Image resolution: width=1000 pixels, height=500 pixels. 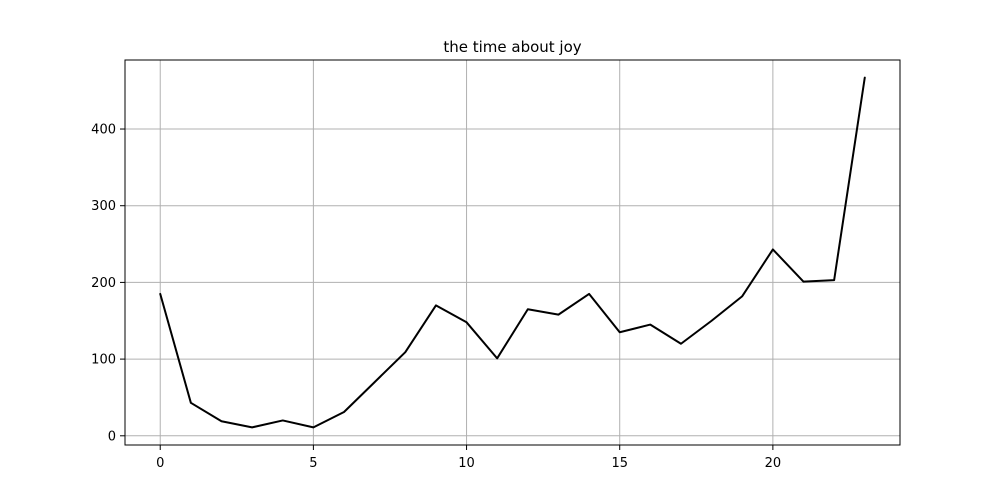 What do you see at coordinates (103, 206) in the screenshot?
I see `y-tick-label: 300` at bounding box center [103, 206].